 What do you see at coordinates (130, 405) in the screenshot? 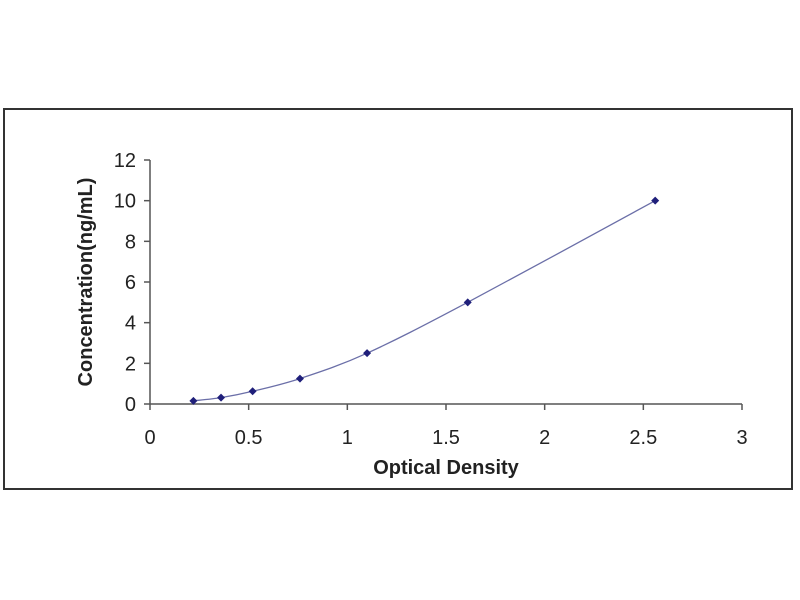
I see `y-tick-label: 0` at bounding box center [130, 405].